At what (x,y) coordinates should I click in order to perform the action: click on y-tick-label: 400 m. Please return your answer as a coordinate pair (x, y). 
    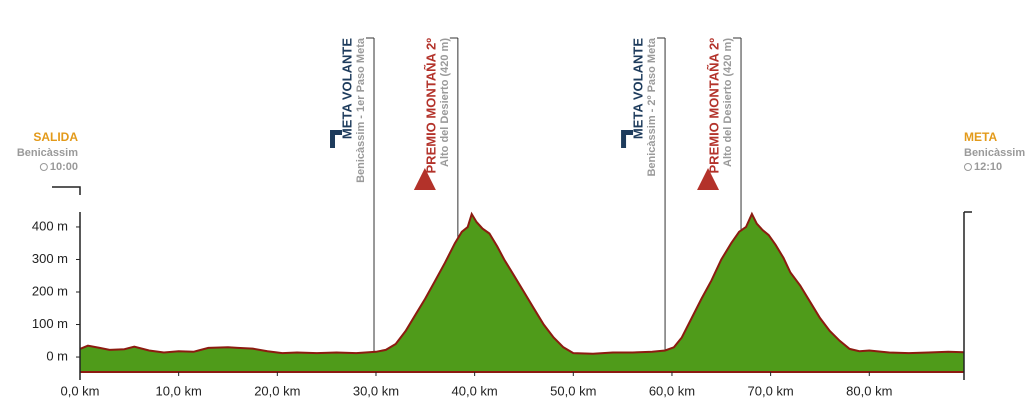
    Looking at the image, I should click on (50, 225).